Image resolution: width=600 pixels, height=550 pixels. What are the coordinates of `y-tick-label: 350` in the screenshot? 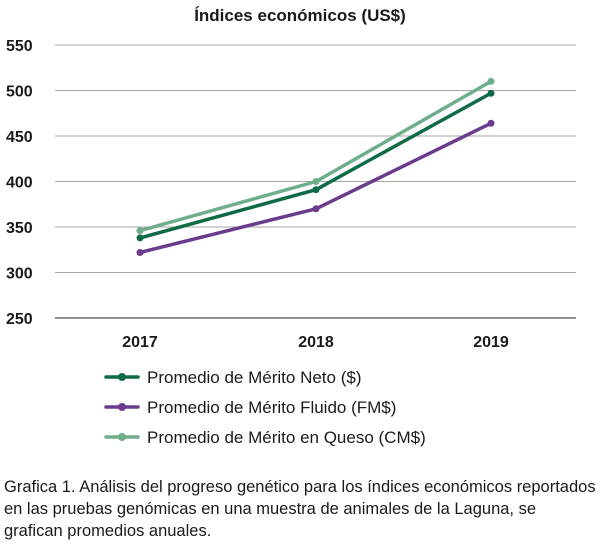 It's located at (19, 228).